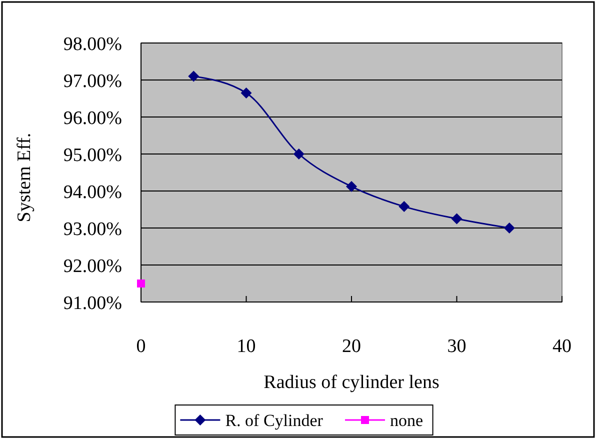 This screenshot has width=596, height=439. I want to click on legend-label: R. of Cylinder, so click(274, 420).